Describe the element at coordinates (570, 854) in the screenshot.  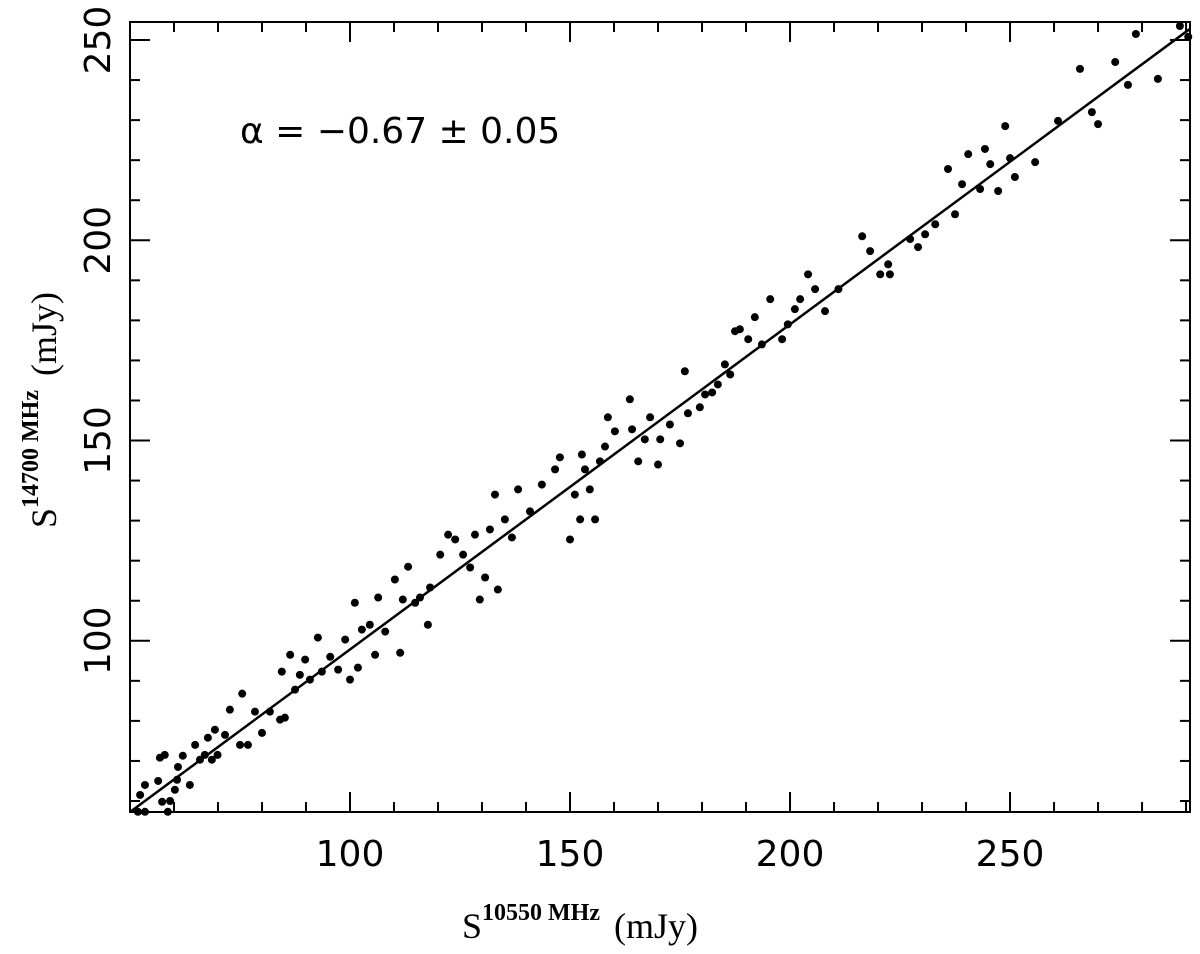
I see `x-tick-label: 150` at that location.